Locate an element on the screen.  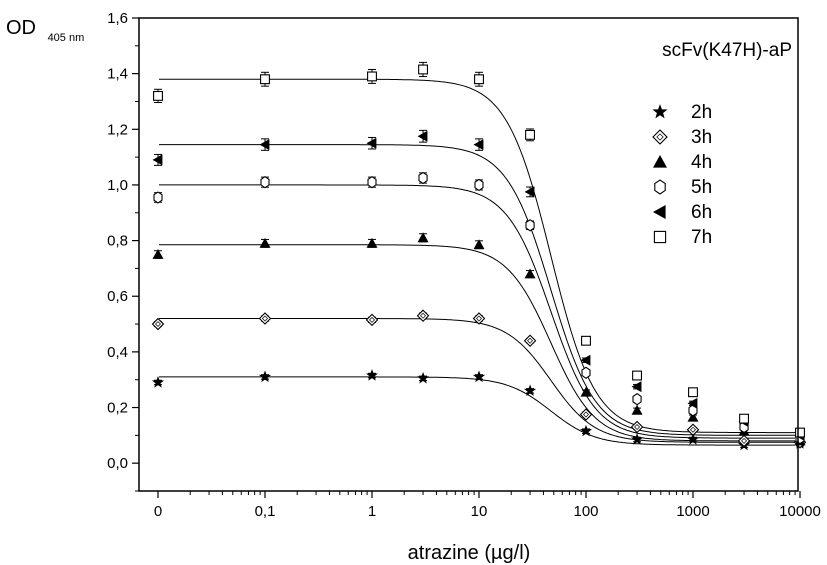
legend-item-2h: 2h is located at coordinates (682, 112).